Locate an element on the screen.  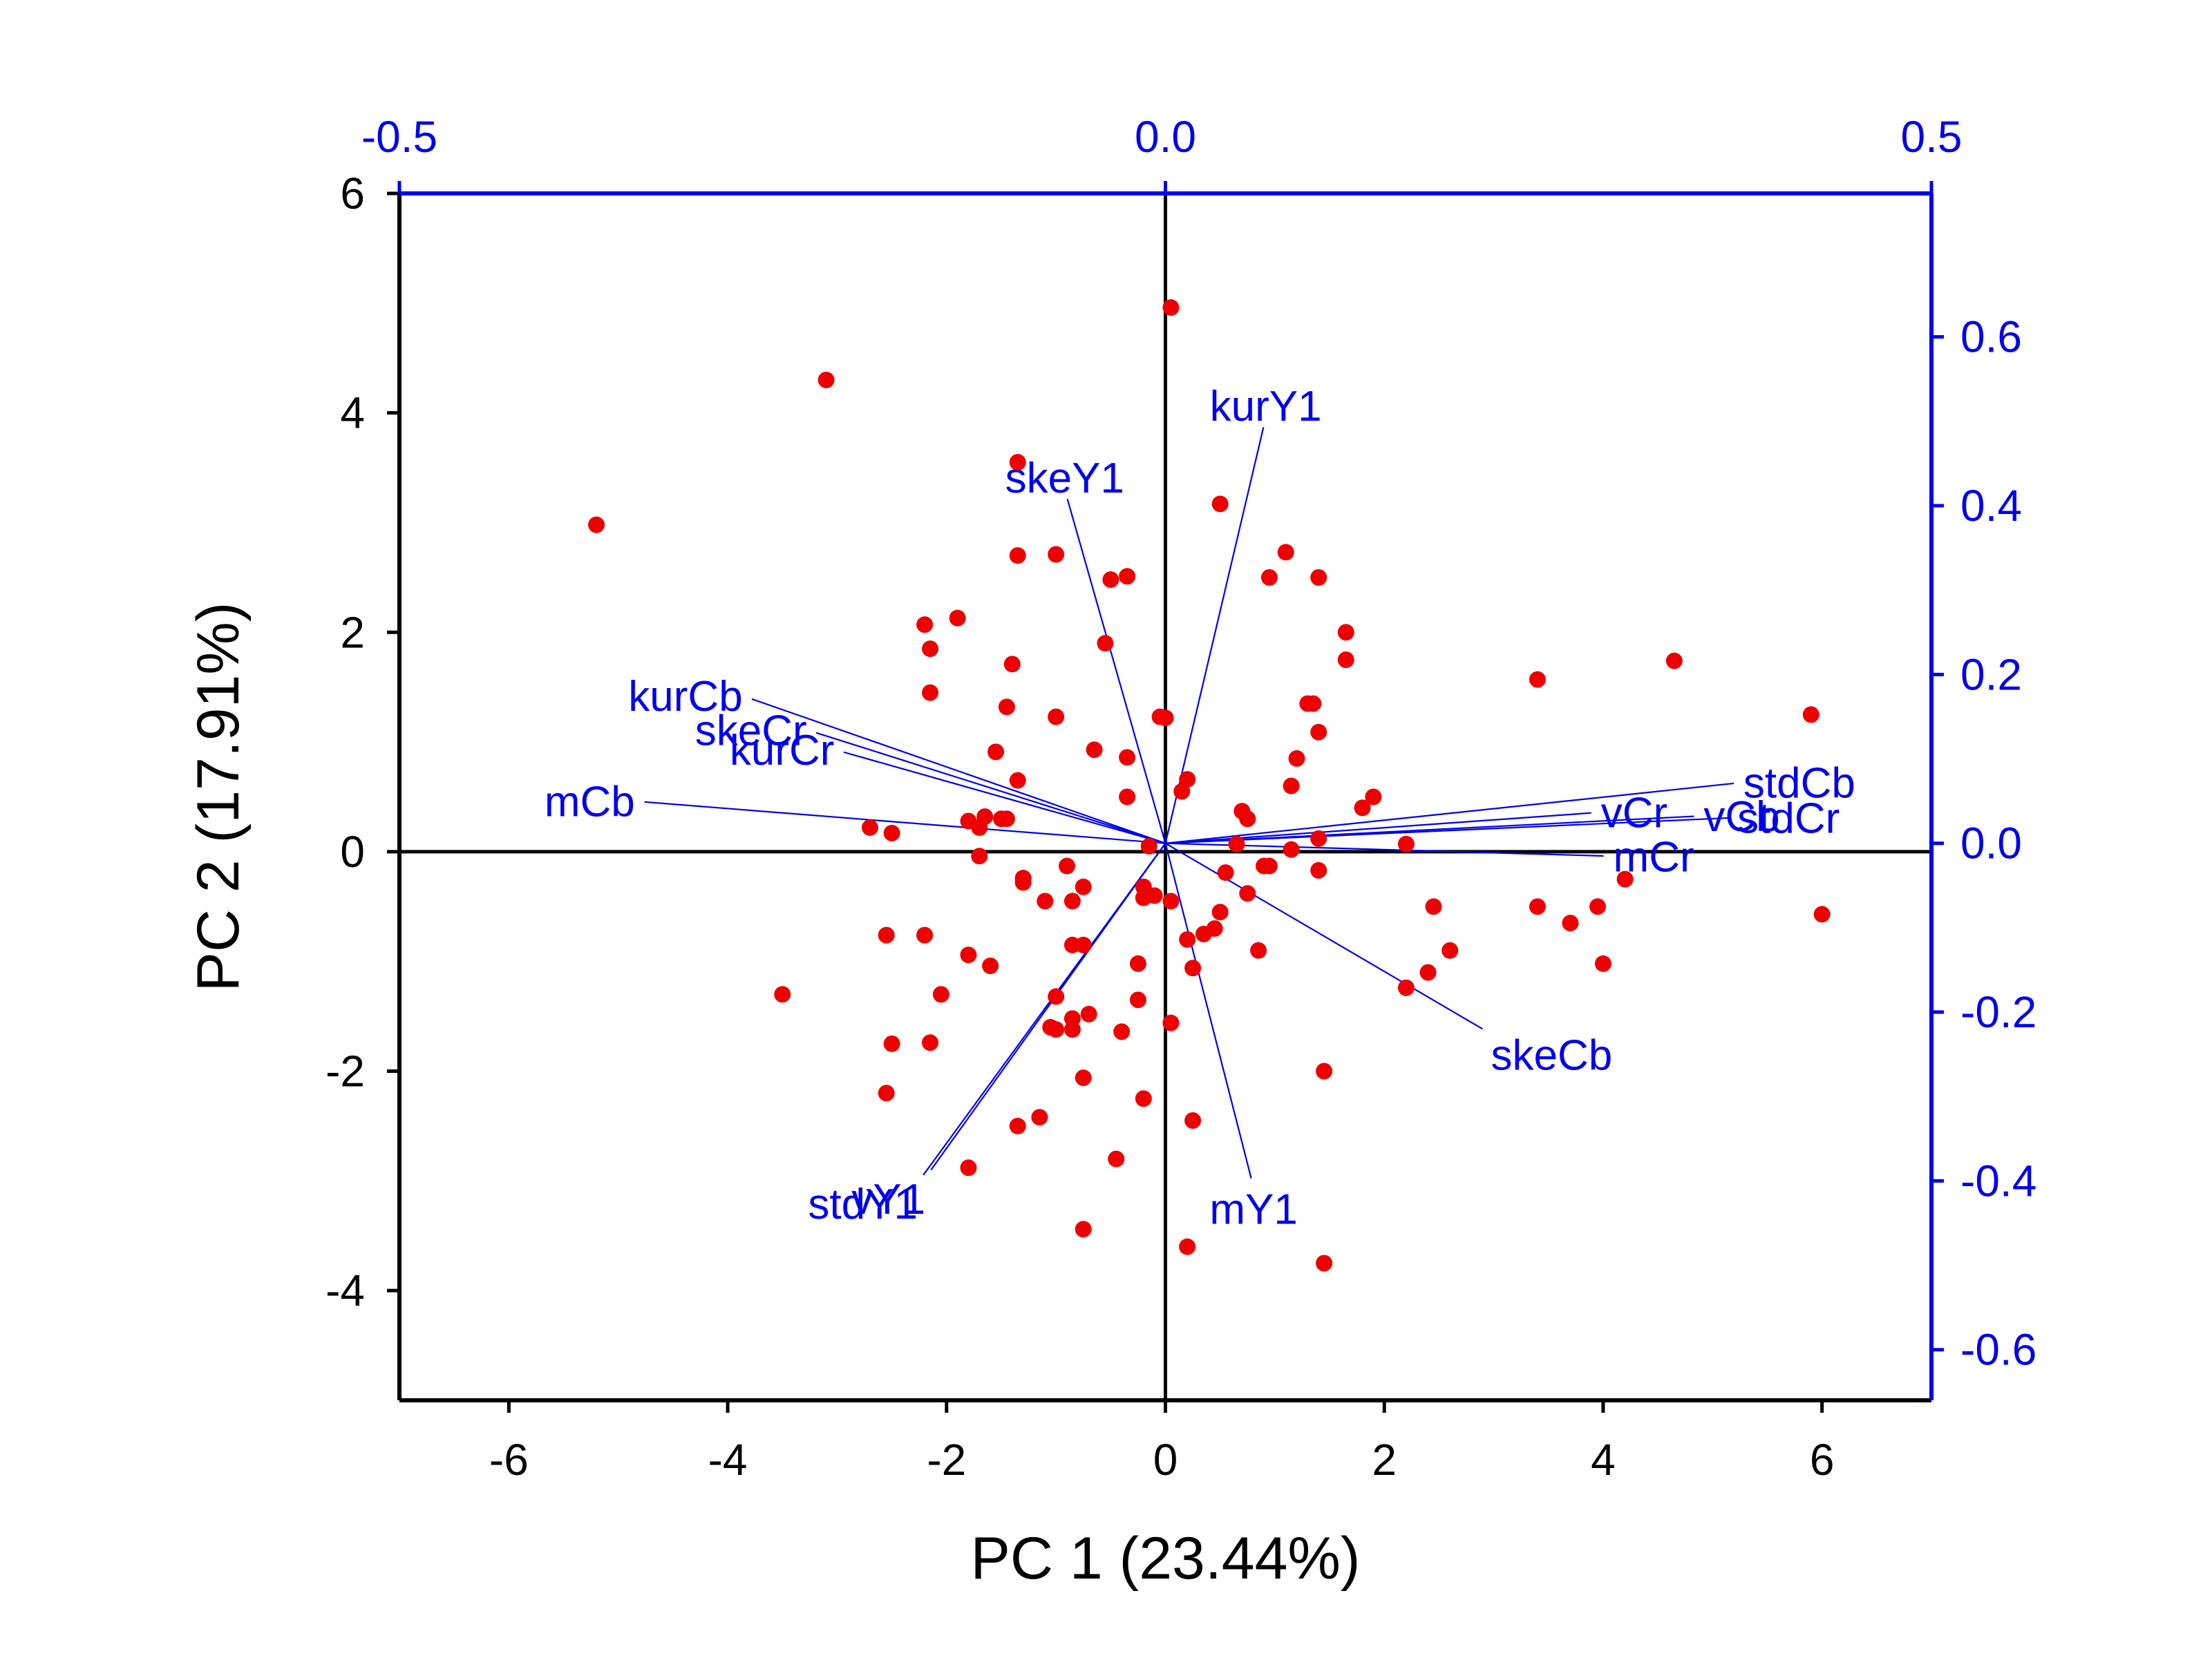
loading-vector-kurCr is located at coordinates (1004, 798).